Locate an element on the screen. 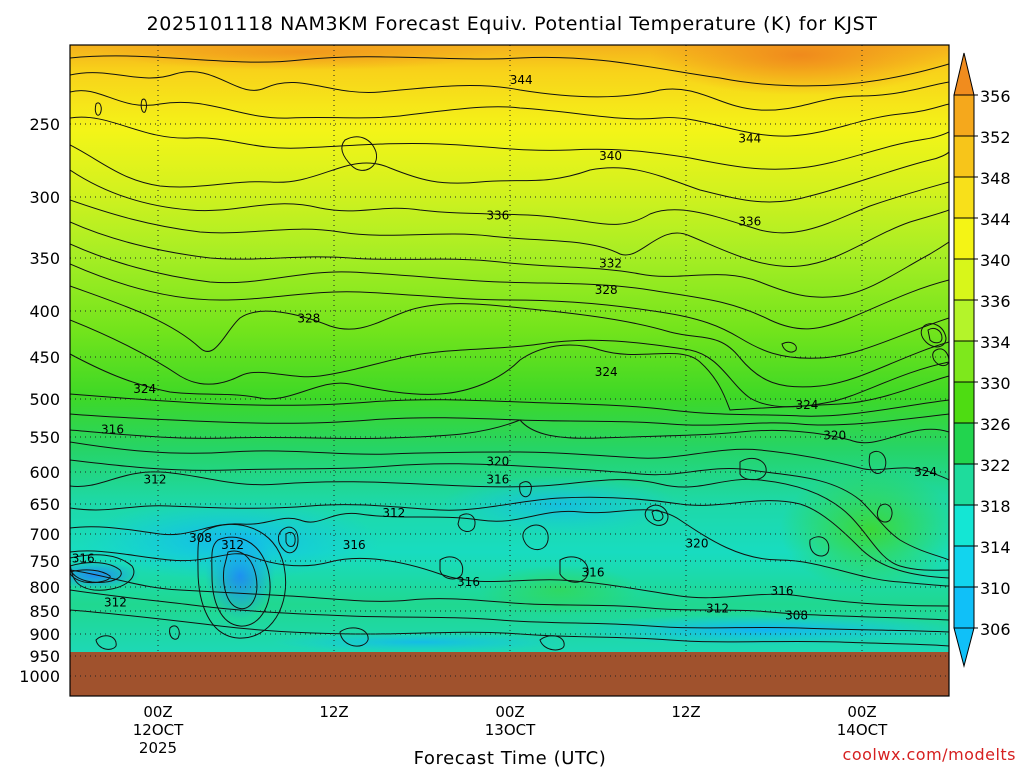  colorbar-bottom-arrow is located at coordinates (964, 647).